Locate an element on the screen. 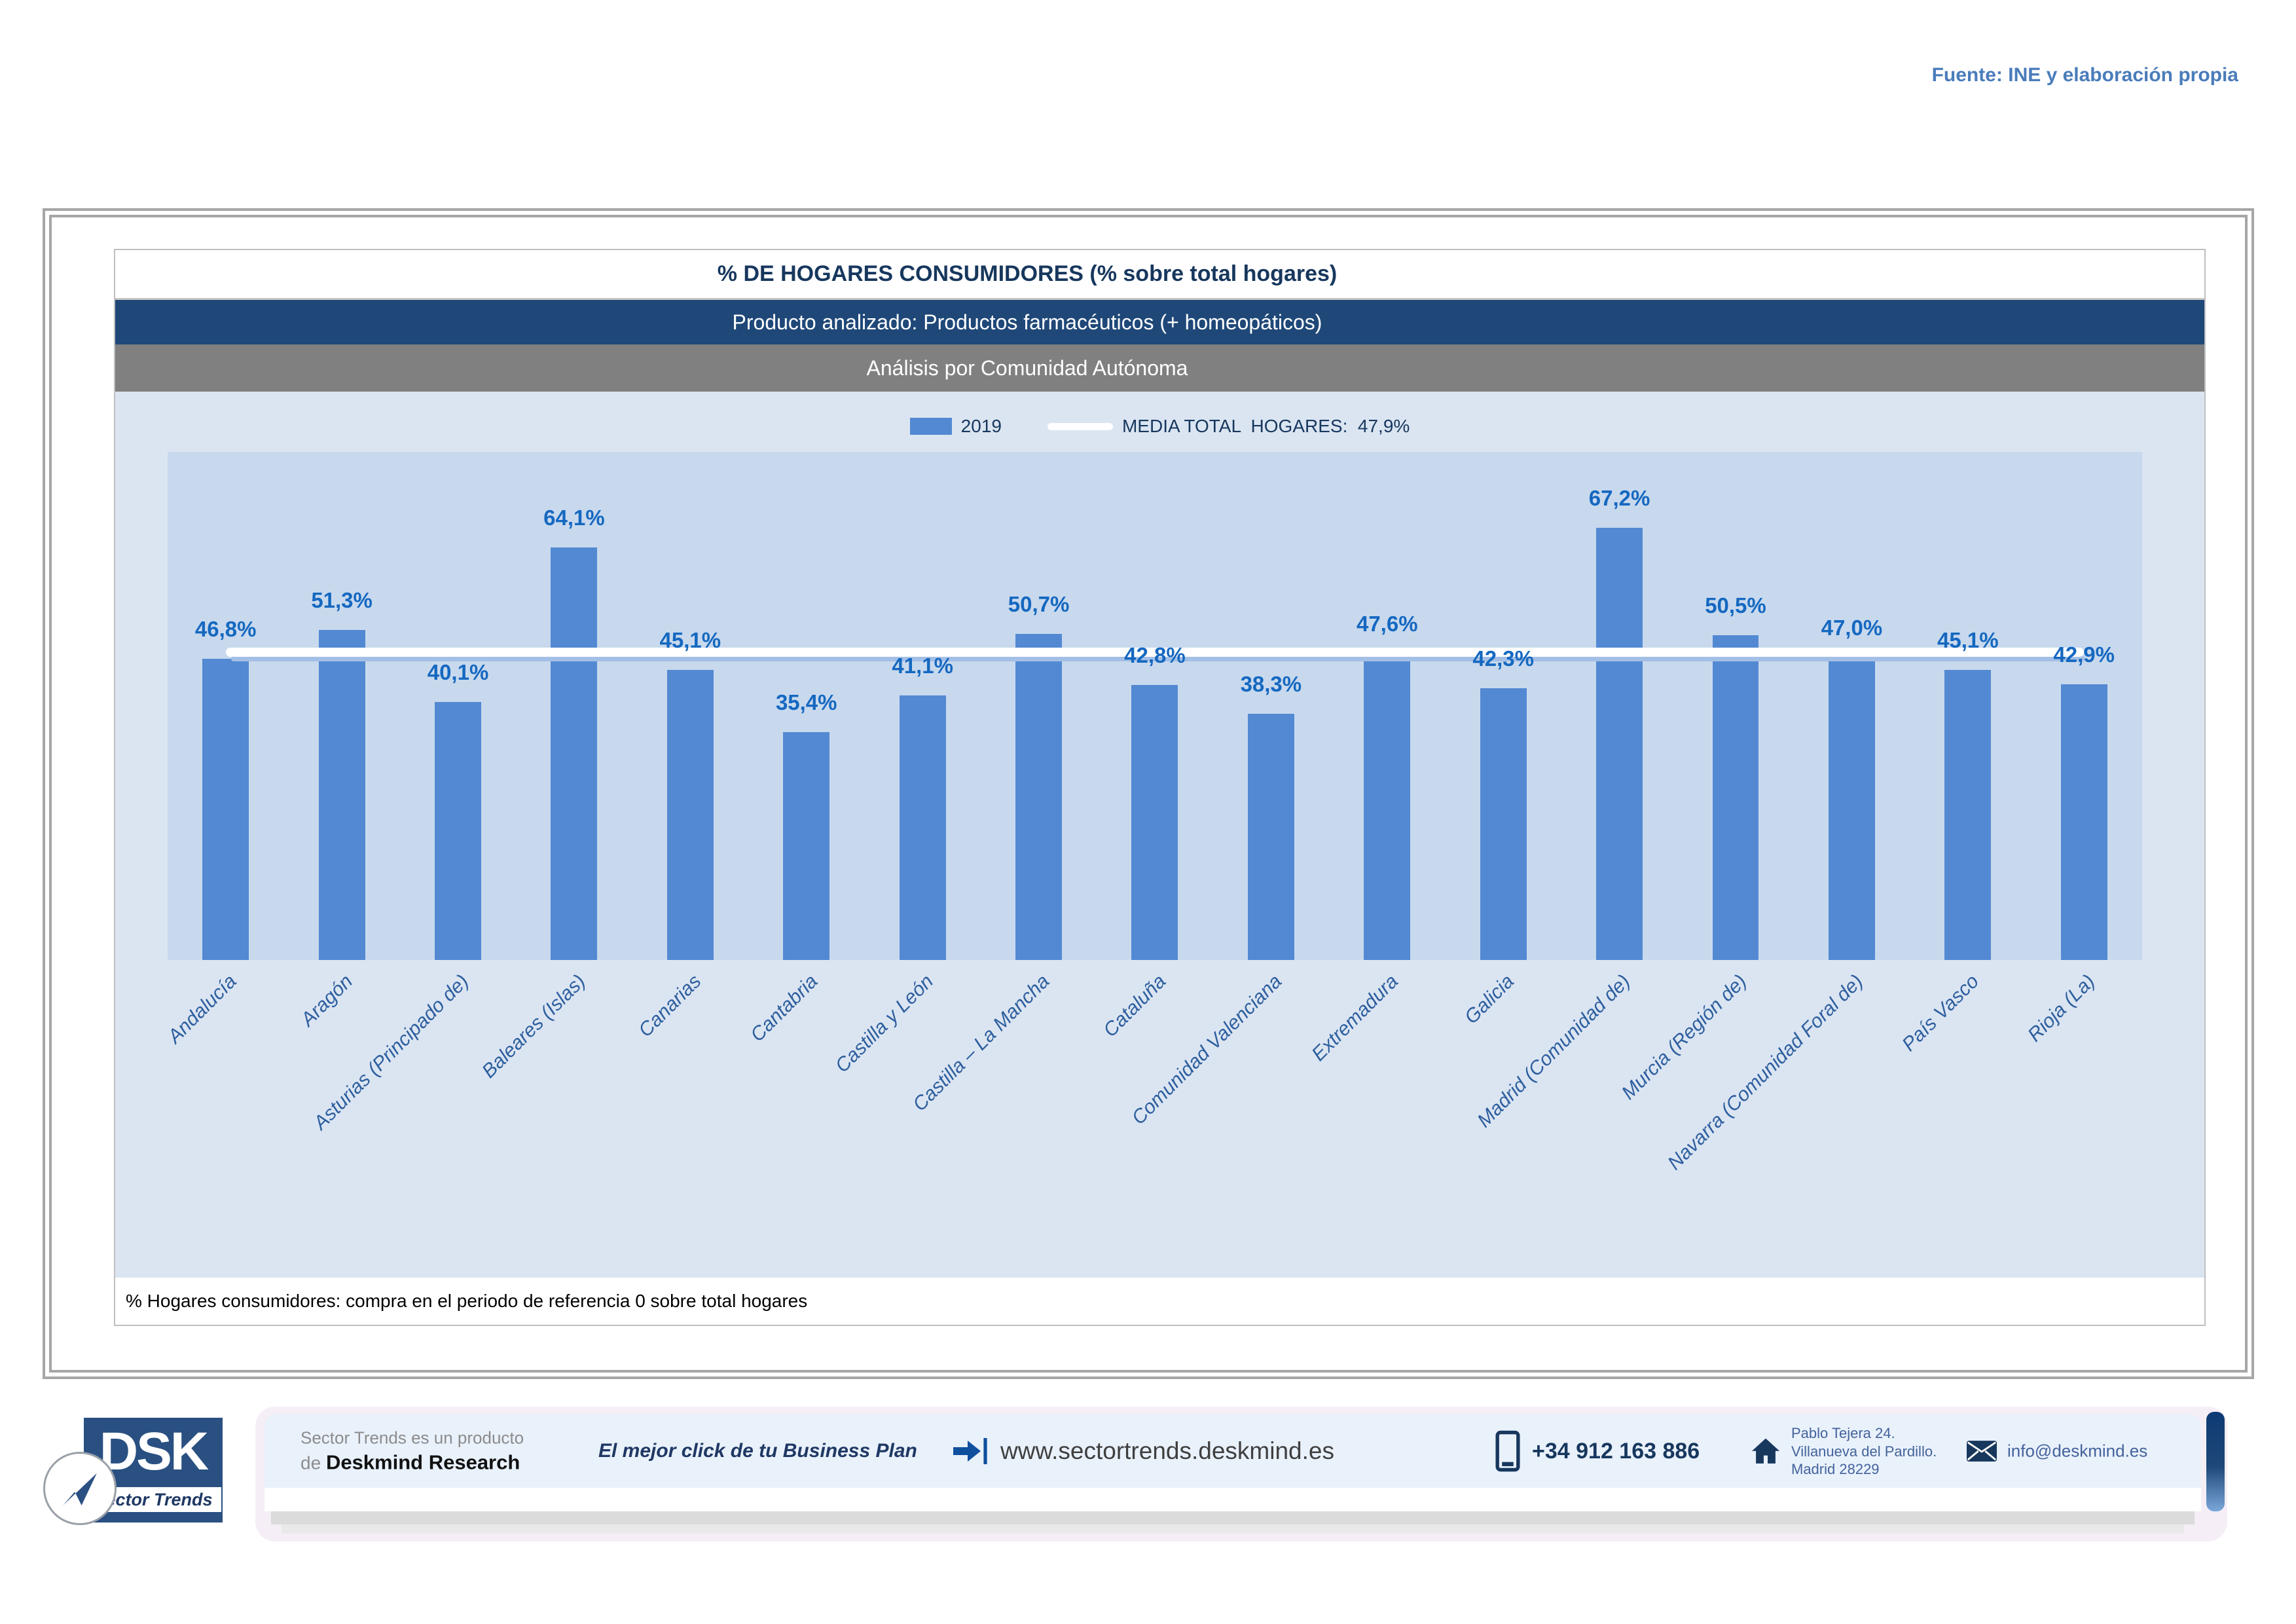 The width and height of the screenshot is (2296, 1624). bar-slot: 50,7% is located at coordinates (1039, 706).